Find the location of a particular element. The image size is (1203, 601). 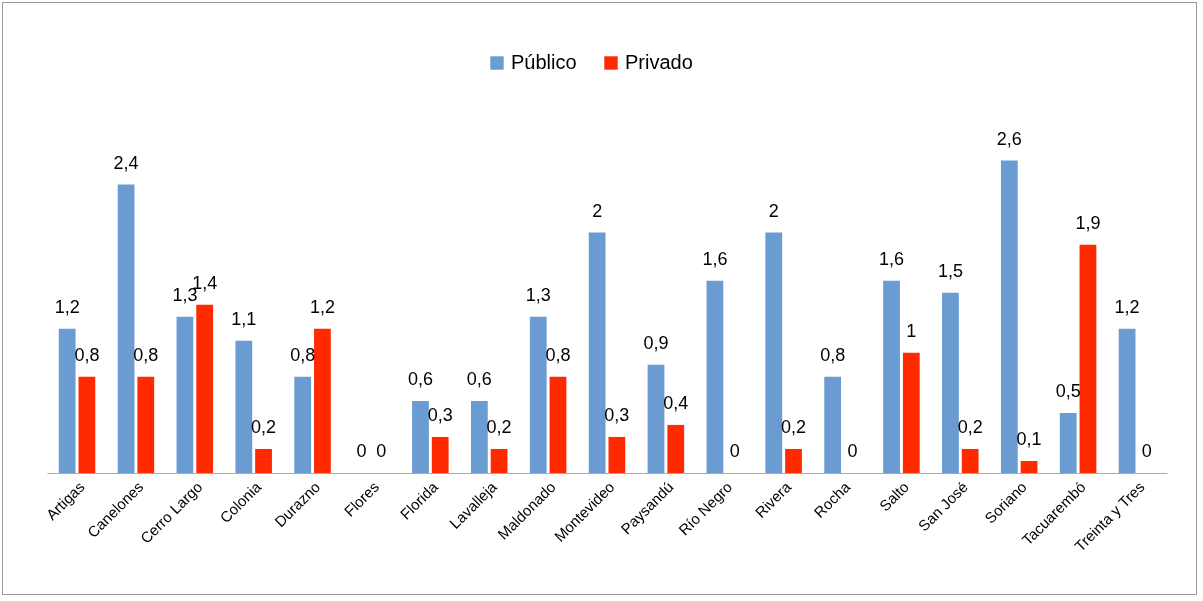

data-label: 0,9 is located at coordinates (656, 342).